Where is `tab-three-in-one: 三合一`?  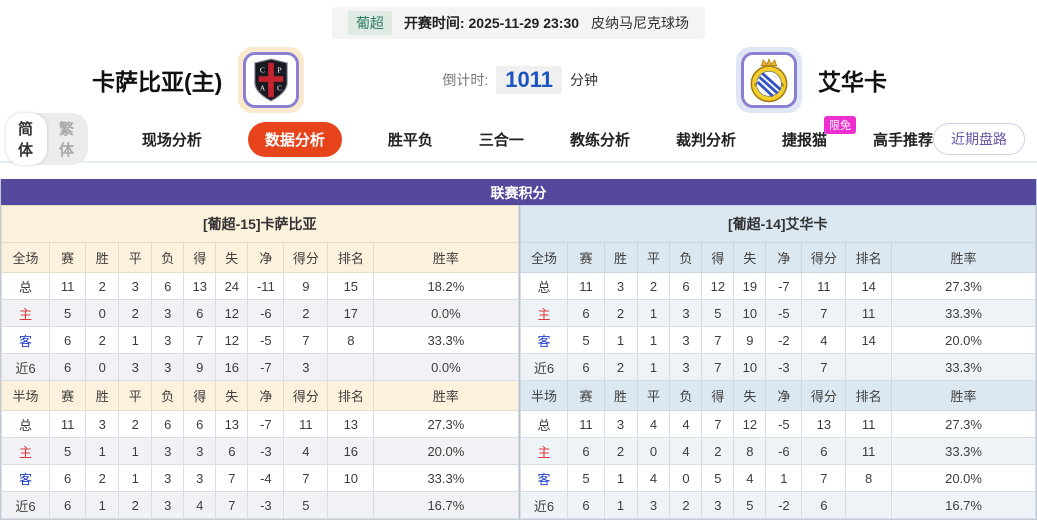 tab-three-in-one: 三合一 is located at coordinates (501, 140).